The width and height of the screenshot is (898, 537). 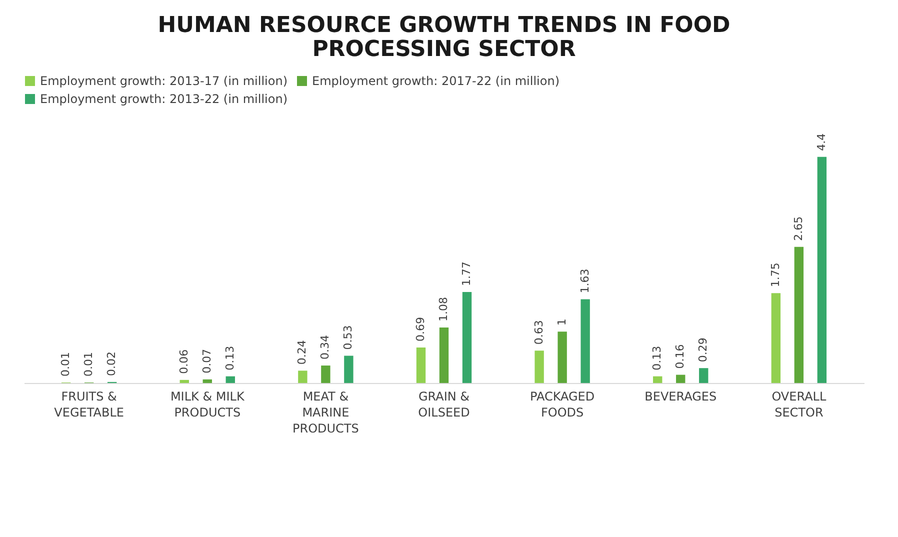 What do you see at coordinates (443, 309) in the screenshot?
I see `data-label: 1.08` at bounding box center [443, 309].